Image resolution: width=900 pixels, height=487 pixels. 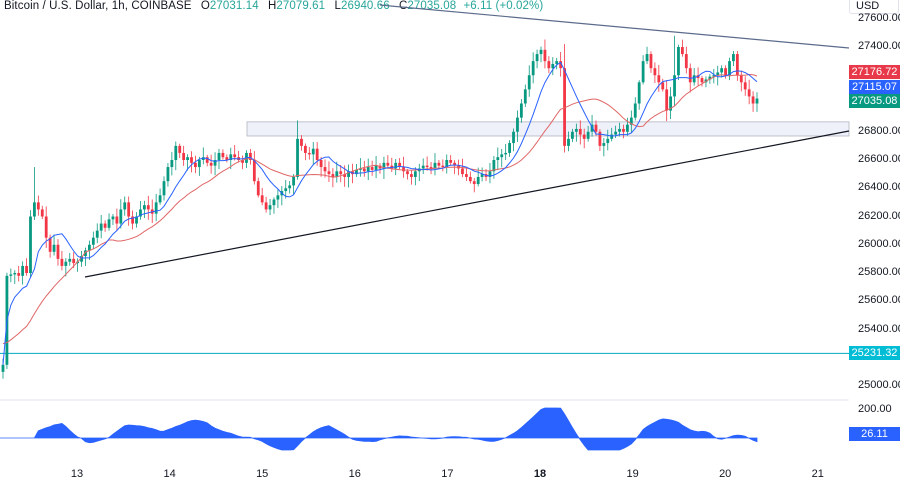 What do you see at coordinates (879, 385) in the screenshot?
I see `price-tick: 25000.00` at bounding box center [879, 385].